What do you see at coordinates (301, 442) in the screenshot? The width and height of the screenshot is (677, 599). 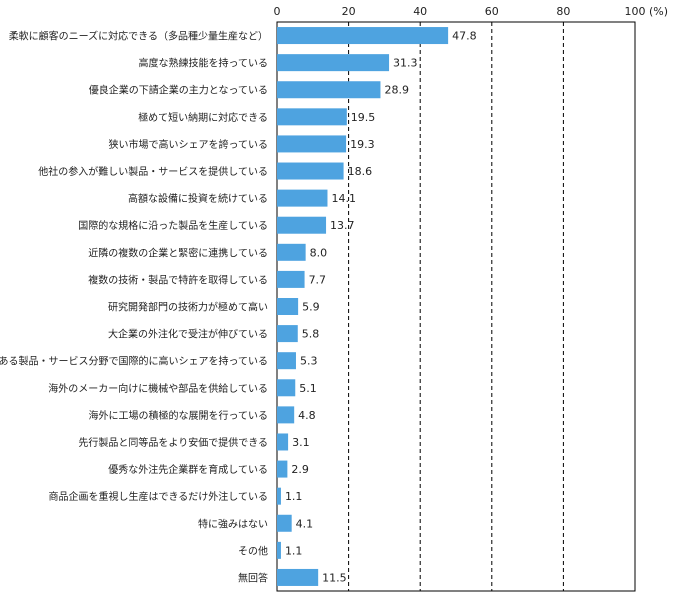 I see `value-label: 3.1` at bounding box center [301, 442].